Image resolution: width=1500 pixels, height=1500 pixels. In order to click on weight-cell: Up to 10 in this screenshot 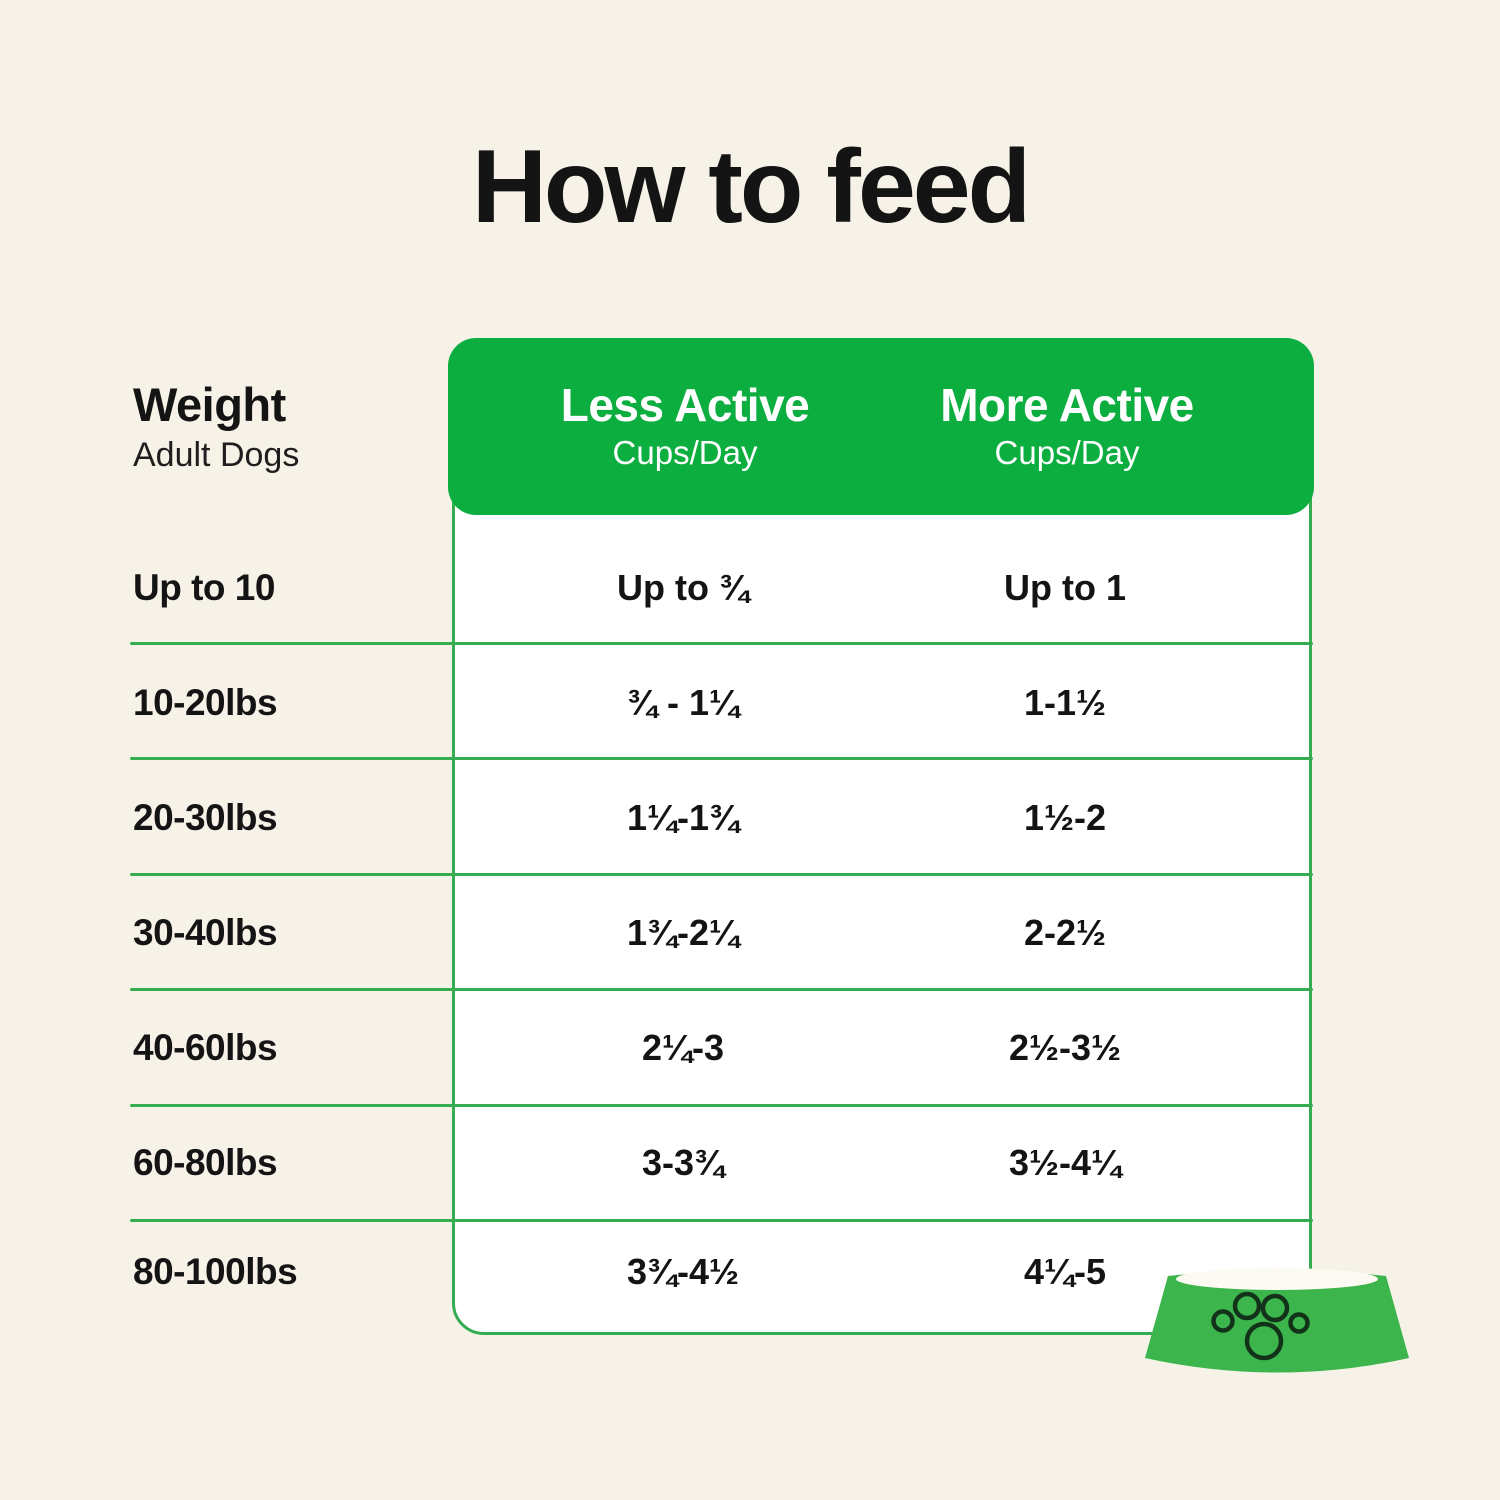, I will do `click(204, 587)`.